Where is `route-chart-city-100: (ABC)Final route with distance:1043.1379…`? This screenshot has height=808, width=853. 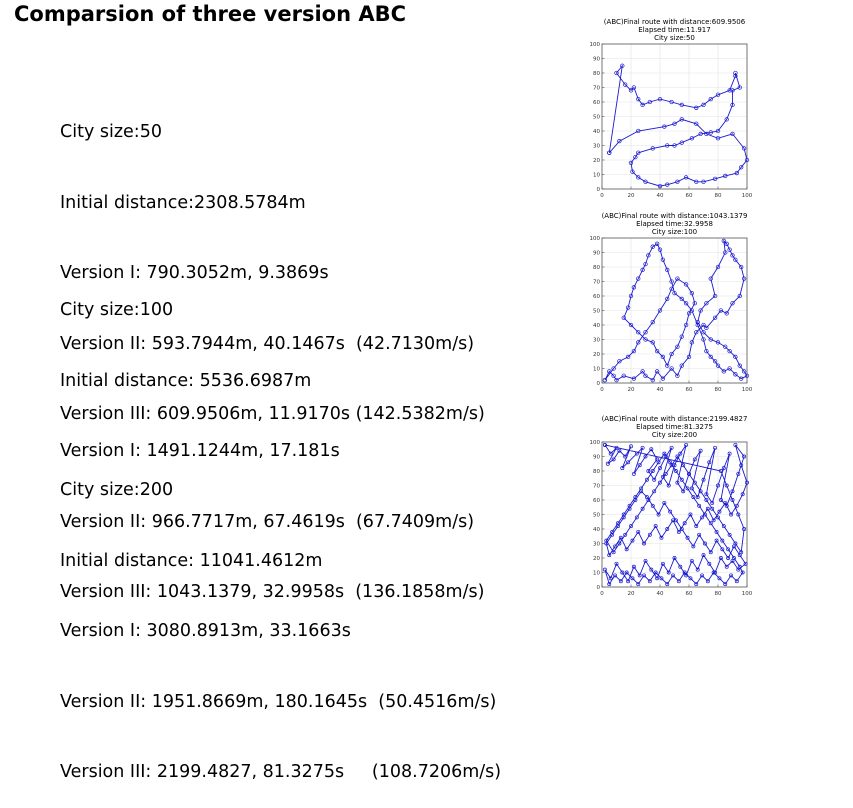
route-chart-city-100: (ABC)Final route with distance:1043.1379… is located at coordinates (671, 302).